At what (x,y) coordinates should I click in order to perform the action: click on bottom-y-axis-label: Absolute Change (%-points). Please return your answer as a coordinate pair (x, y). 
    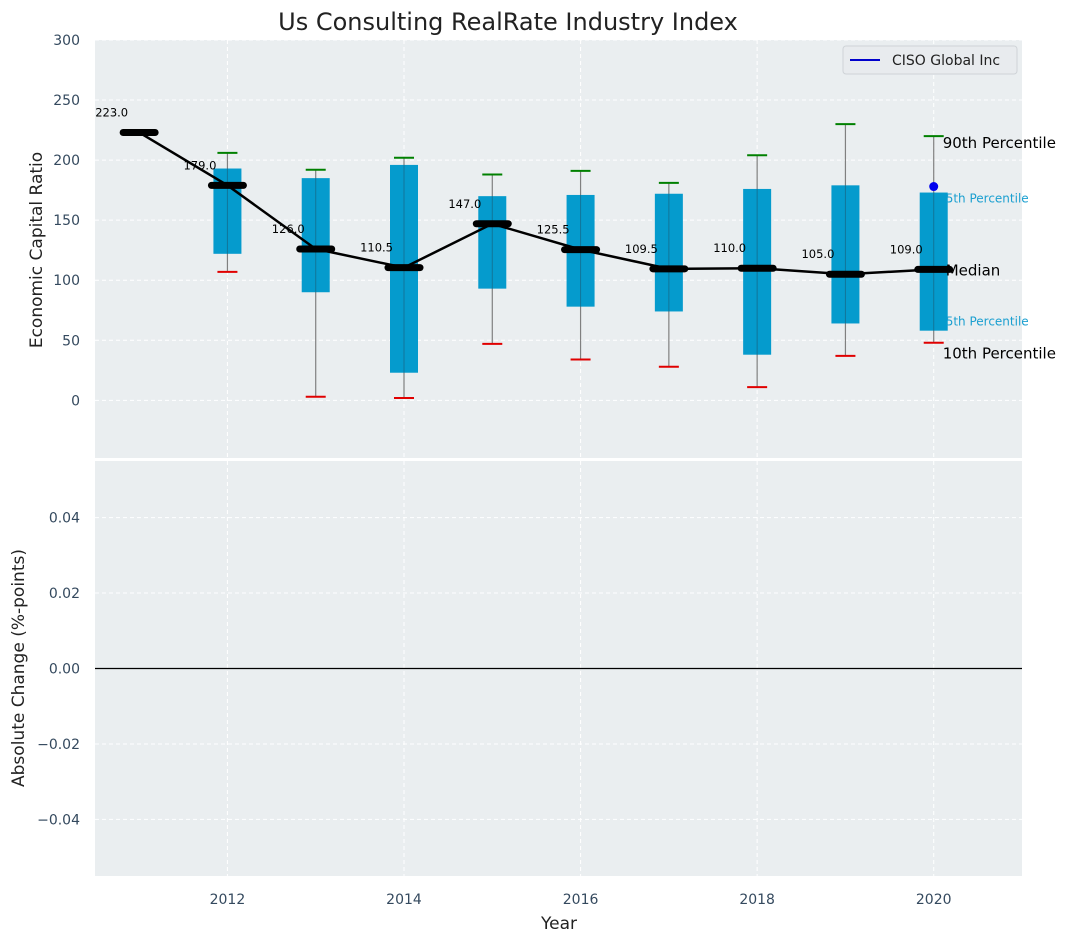
    Looking at the image, I should click on (19, 668).